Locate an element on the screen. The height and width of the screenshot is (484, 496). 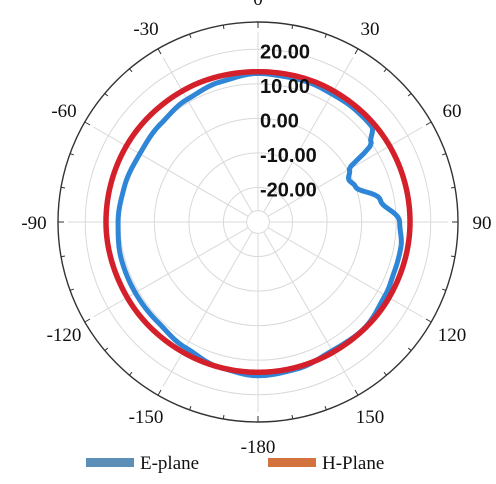
radial-tick-labels: 20.00 10.00 0.00 -10.00 -20.00 is located at coordinates (288, 121).